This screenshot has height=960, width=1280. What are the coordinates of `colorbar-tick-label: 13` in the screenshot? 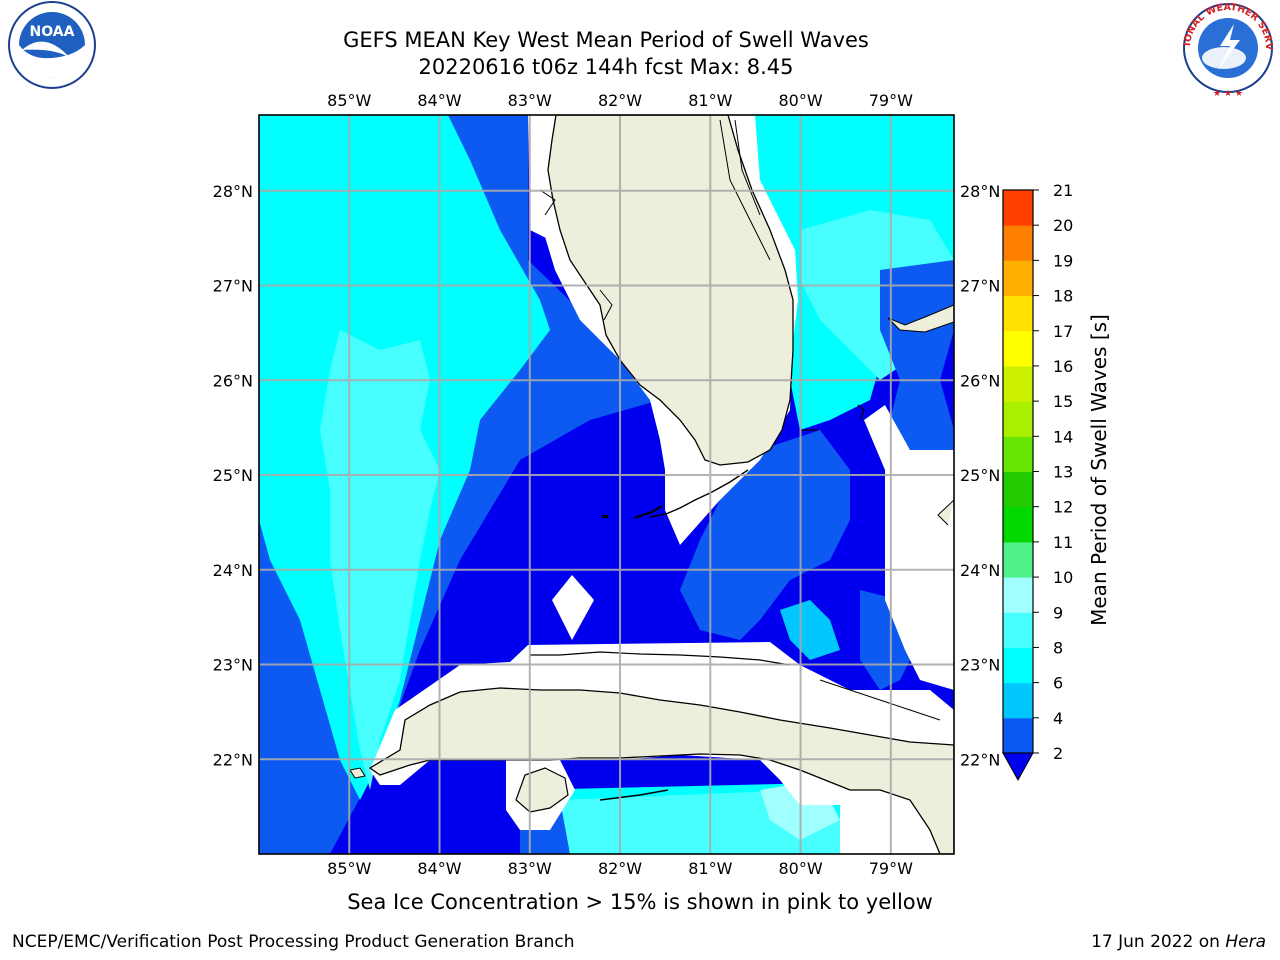 It's located at (1063, 472).